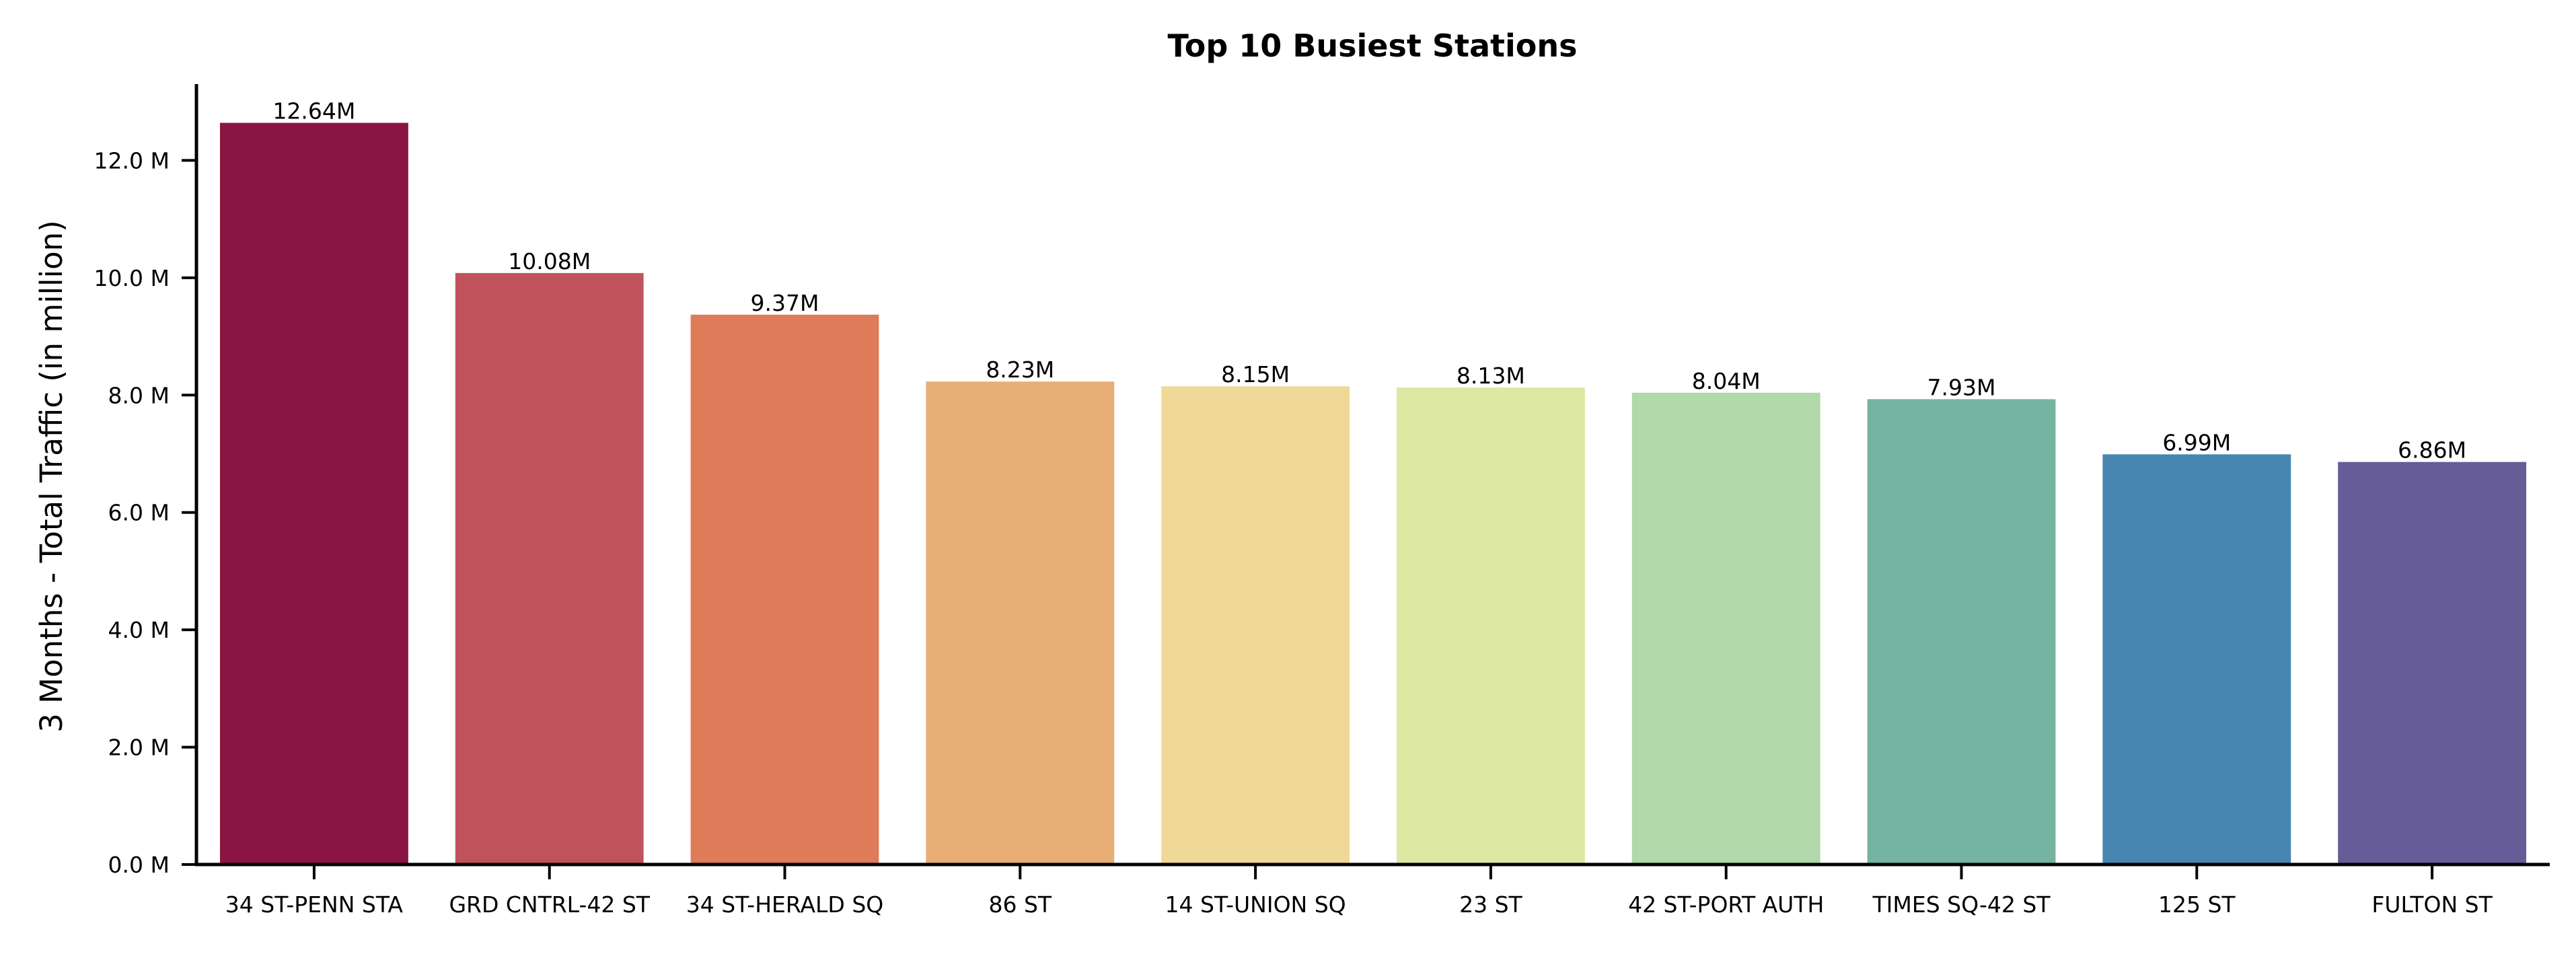  Describe the element at coordinates (51, 476) in the screenshot. I see `y-axis-label: 3 Months - Total Traffic (in million)` at that location.